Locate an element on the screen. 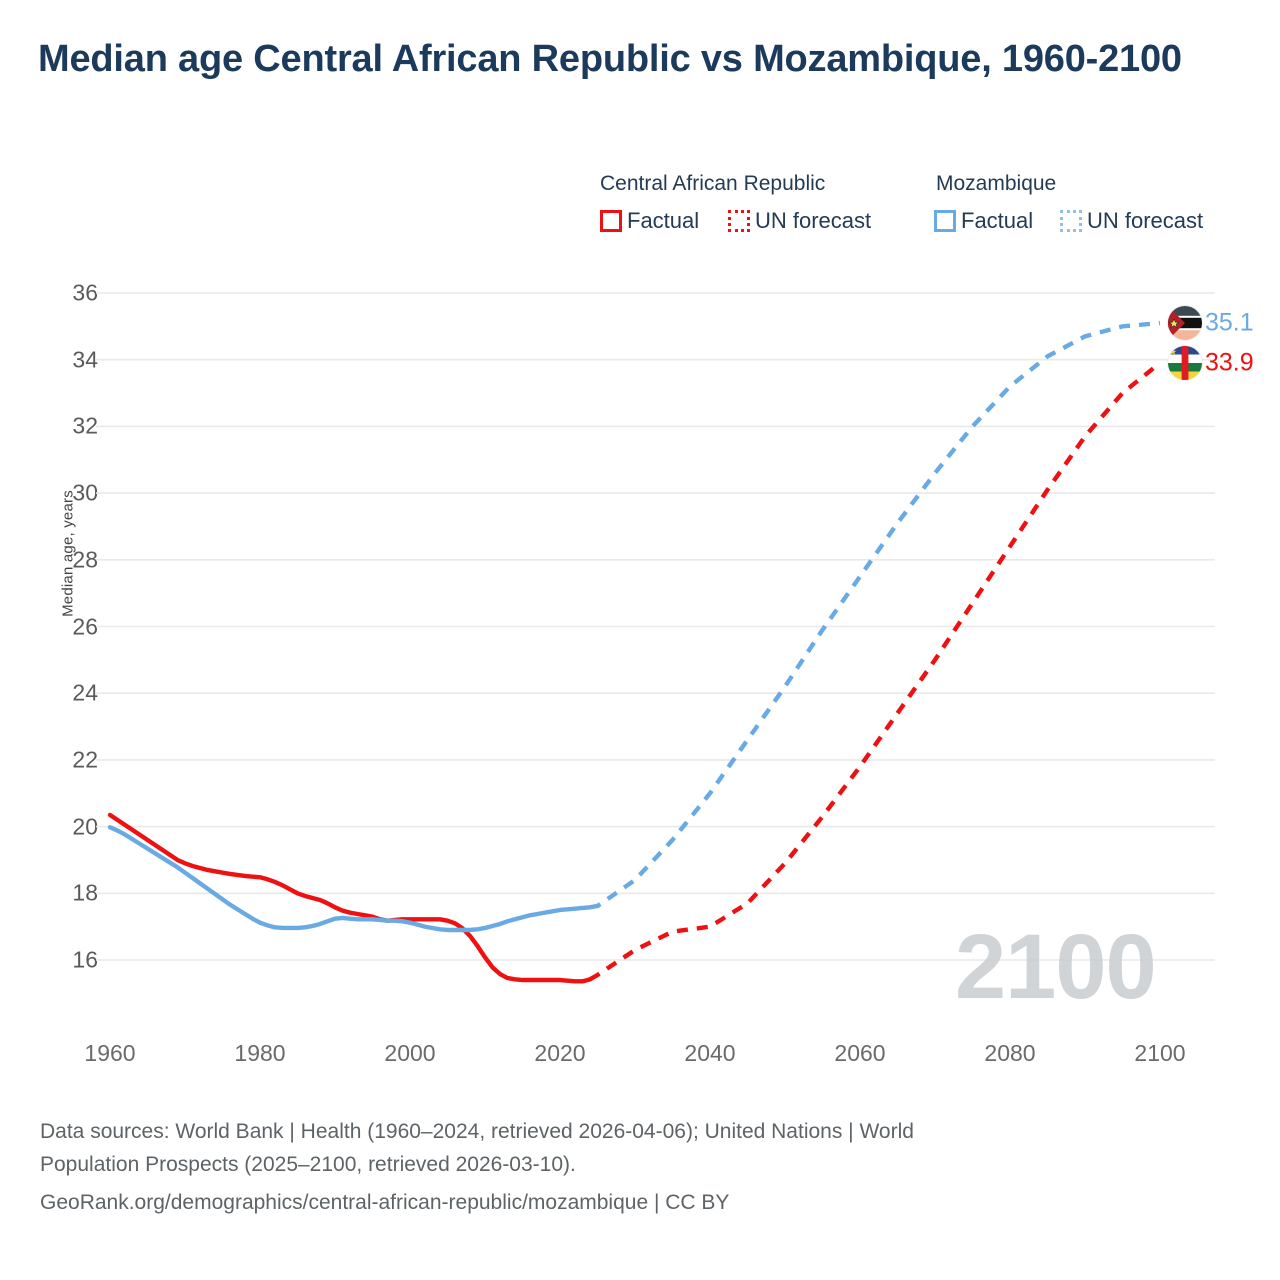 This screenshot has width=1280, height=1280. central-african-republic-flag-icon is located at coordinates (1185, 363).